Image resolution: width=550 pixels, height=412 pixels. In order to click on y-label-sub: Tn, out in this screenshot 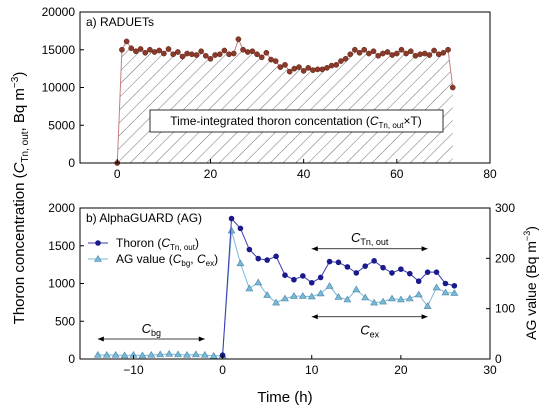, I will do `click(25, 146)`.